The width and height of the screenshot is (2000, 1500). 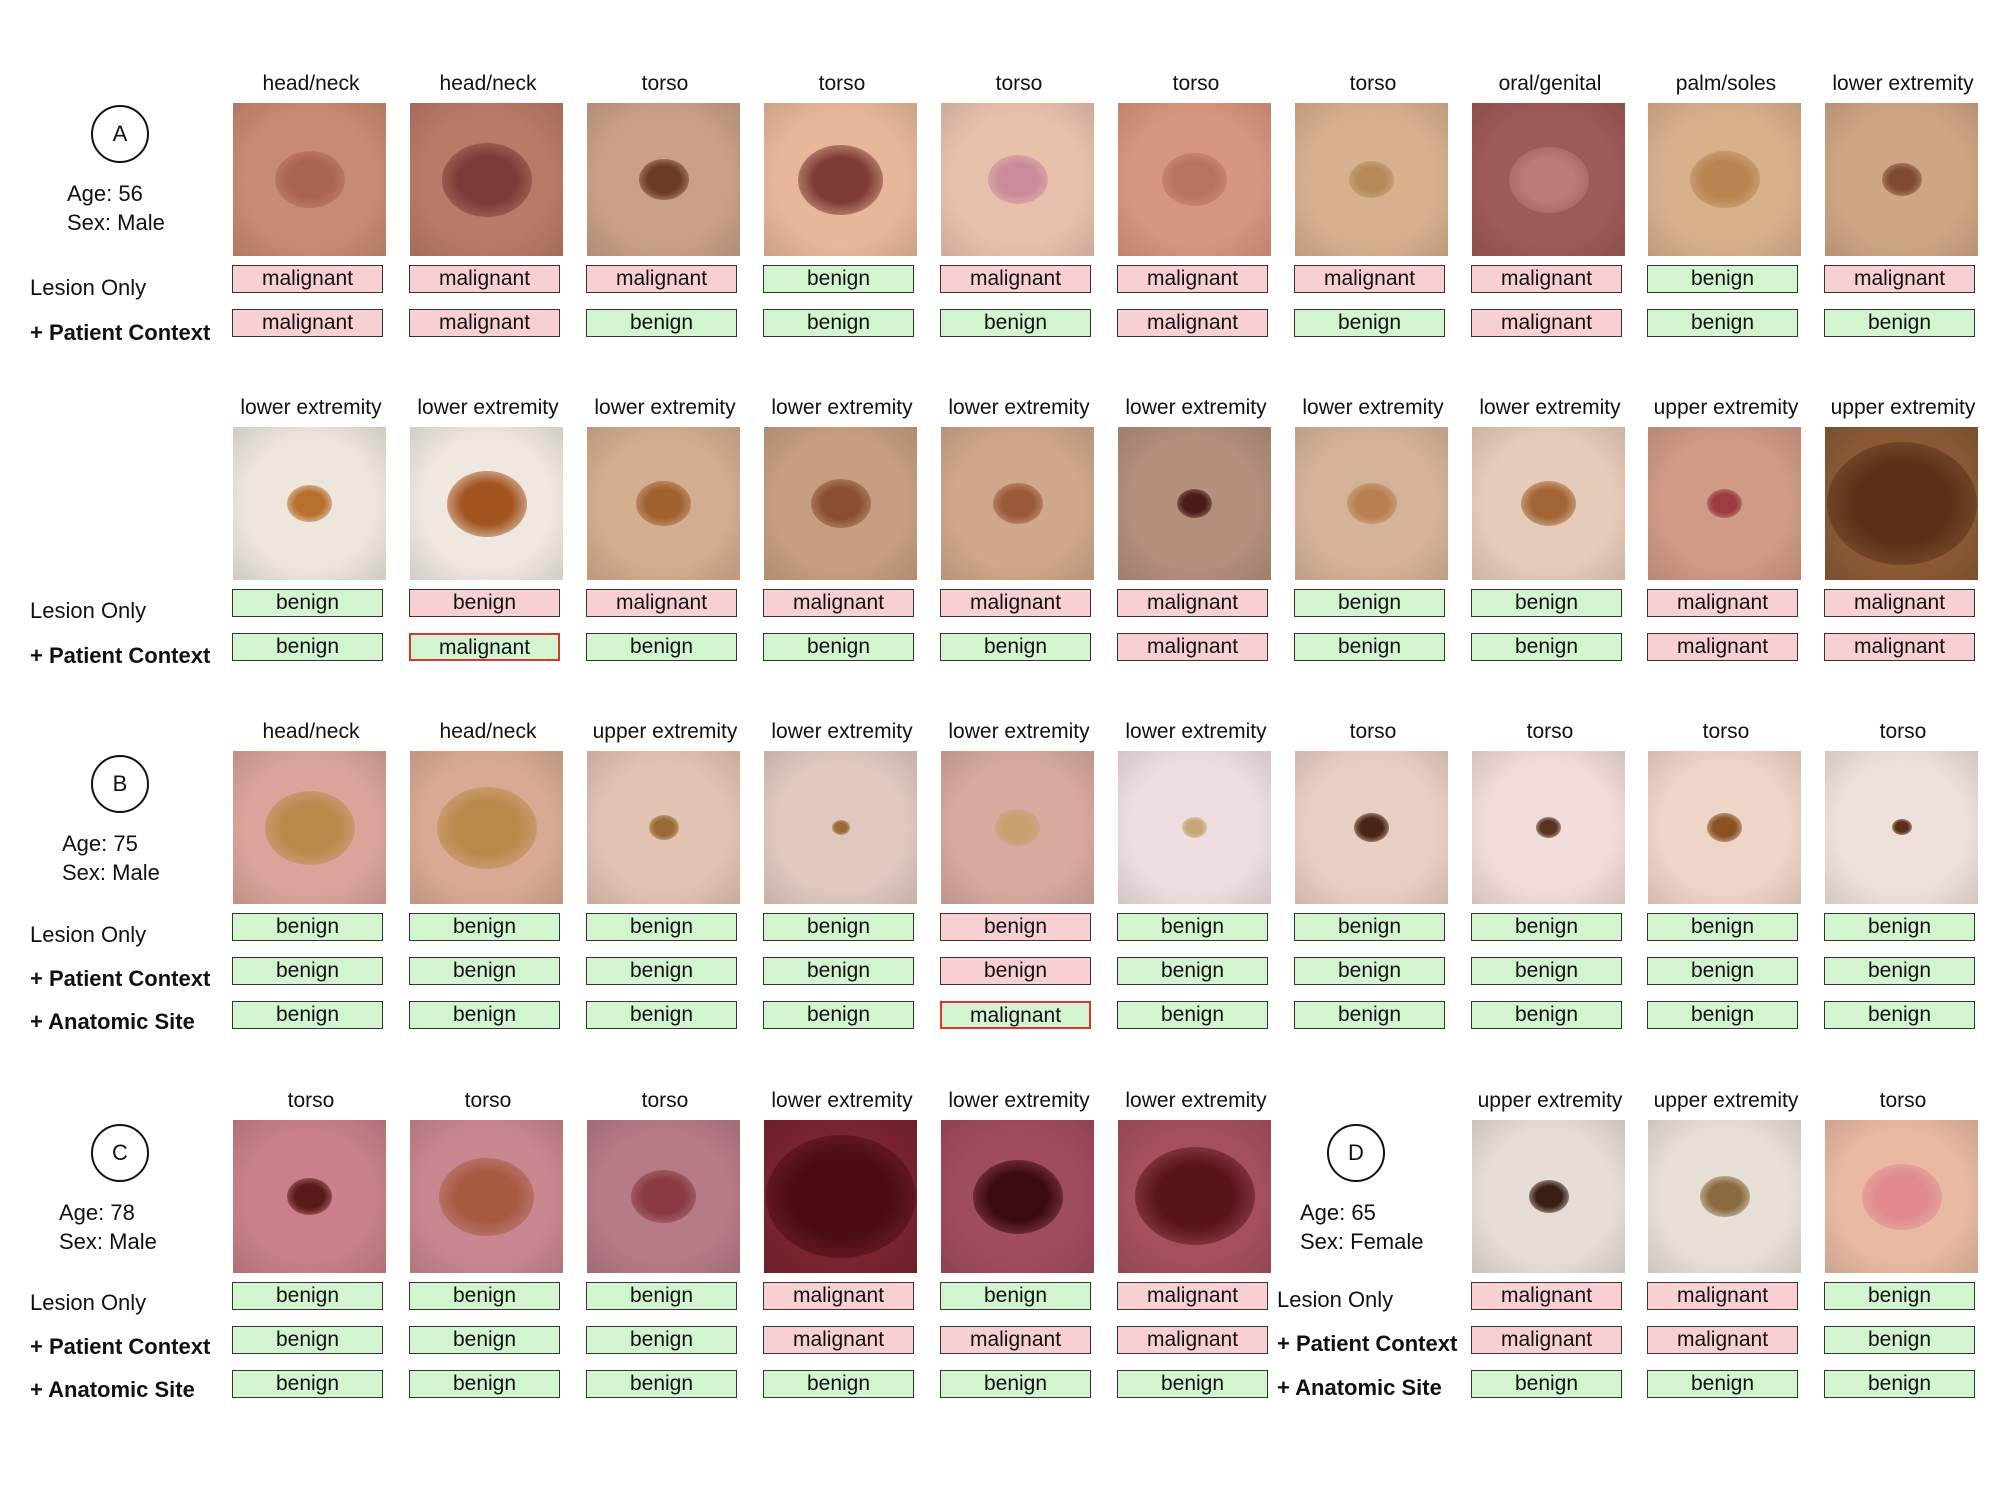 I want to click on row2-lesion-only-label: Lesion Only, so click(x=88, y=610).